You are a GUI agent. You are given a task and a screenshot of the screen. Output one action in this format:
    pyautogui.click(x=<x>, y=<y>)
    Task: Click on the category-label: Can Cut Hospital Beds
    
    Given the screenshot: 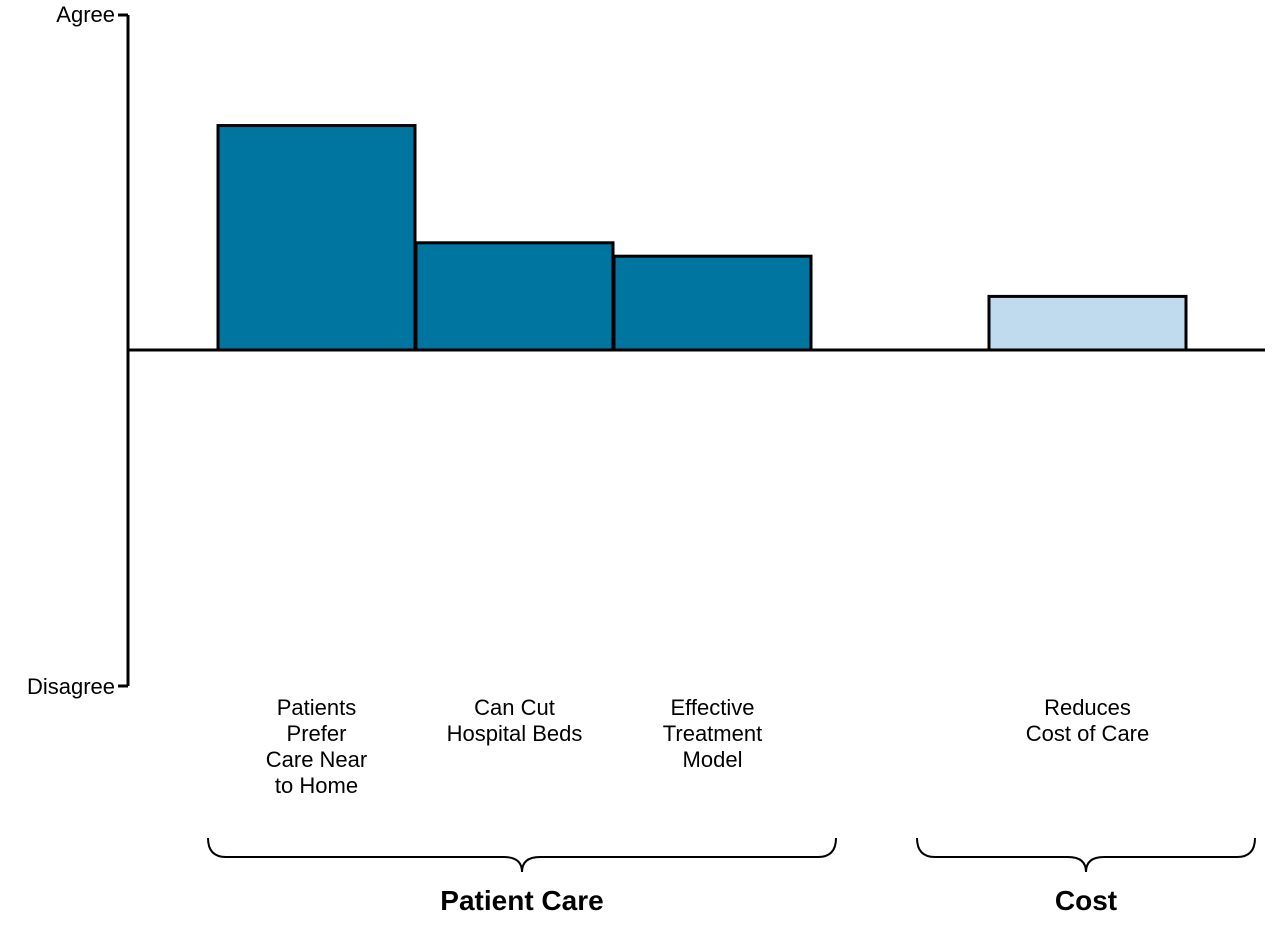 What is the action you would take?
    pyautogui.click(x=515, y=720)
    